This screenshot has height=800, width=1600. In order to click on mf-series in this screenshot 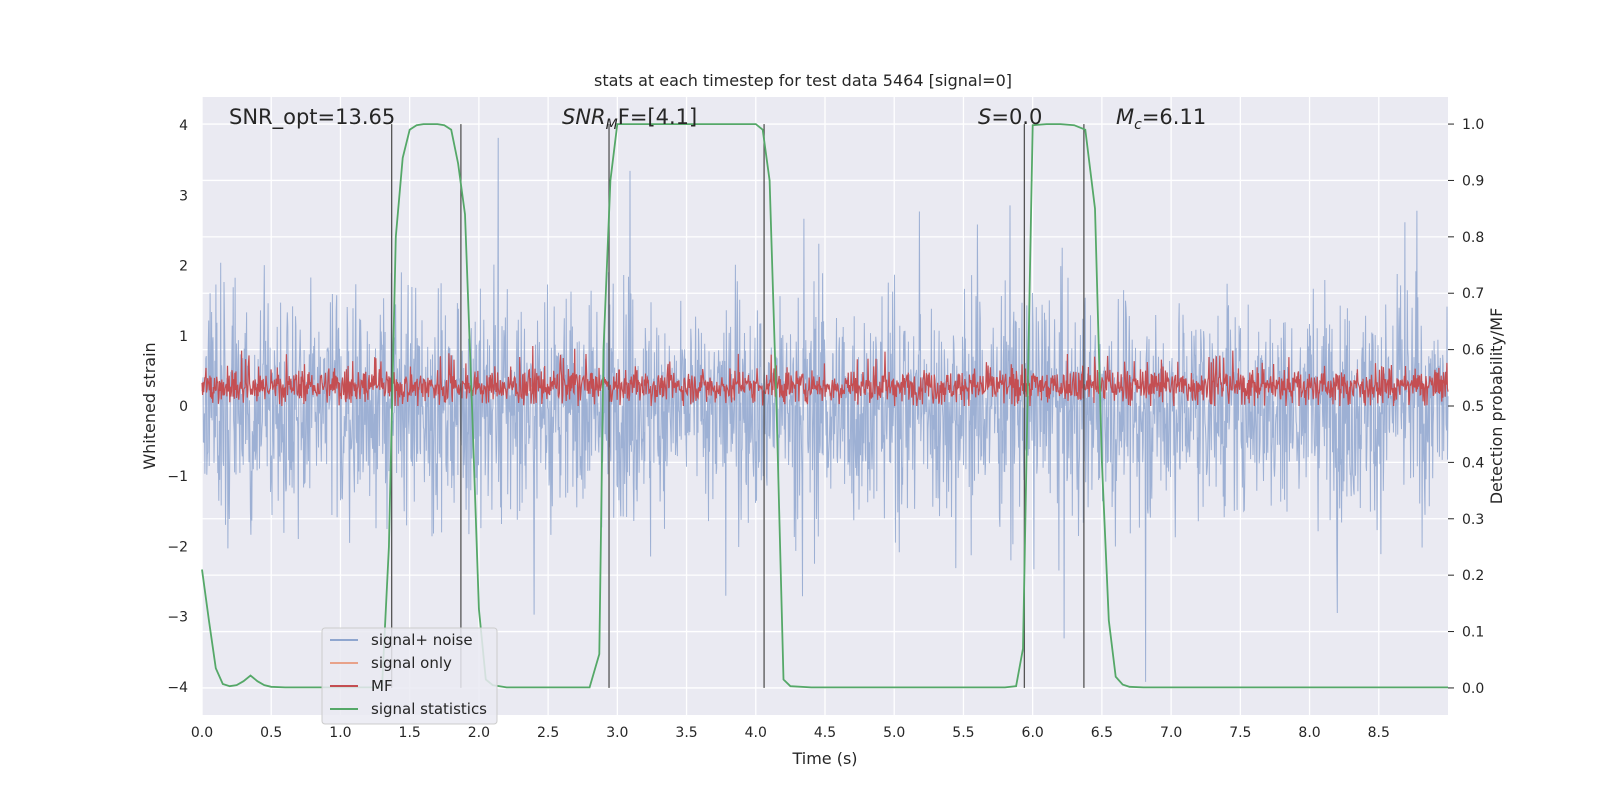, I will do `click(825, 376)`.